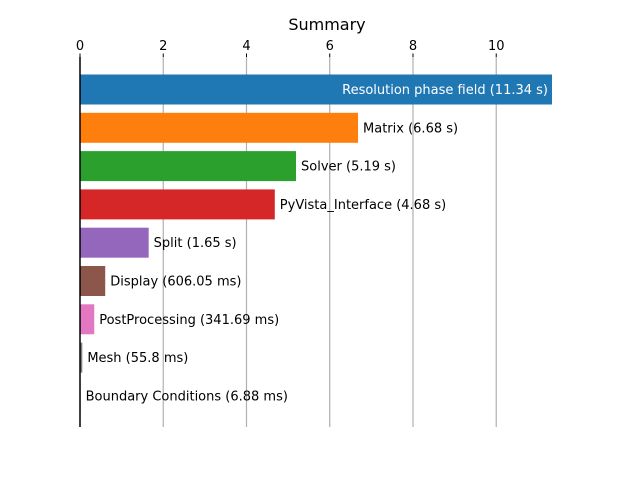 Image resolution: width=640 pixels, height=484 pixels. What do you see at coordinates (246, 46) in the screenshot?
I see `x-tick-label: 4` at bounding box center [246, 46].